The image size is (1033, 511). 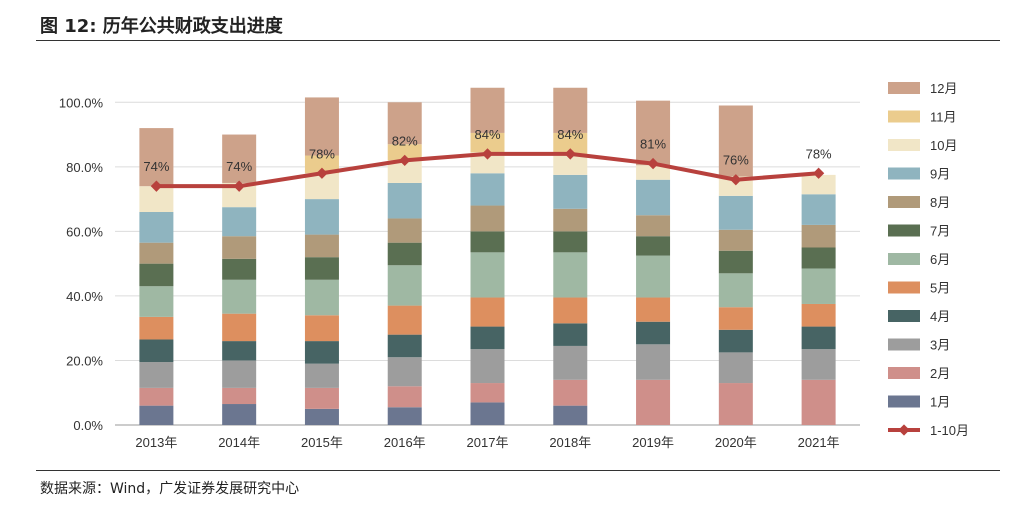 What do you see at coordinates (570, 442) in the screenshot?
I see `x-tick-label: 2018年` at bounding box center [570, 442].